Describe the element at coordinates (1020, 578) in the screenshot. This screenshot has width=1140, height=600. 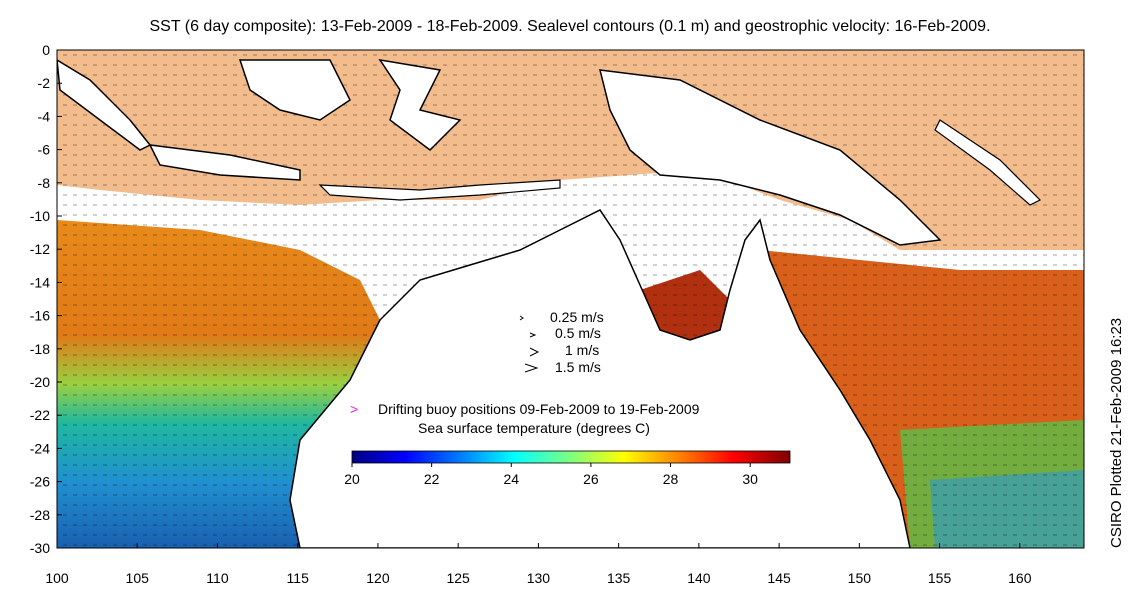
I see `x-tick-label: 160` at that location.